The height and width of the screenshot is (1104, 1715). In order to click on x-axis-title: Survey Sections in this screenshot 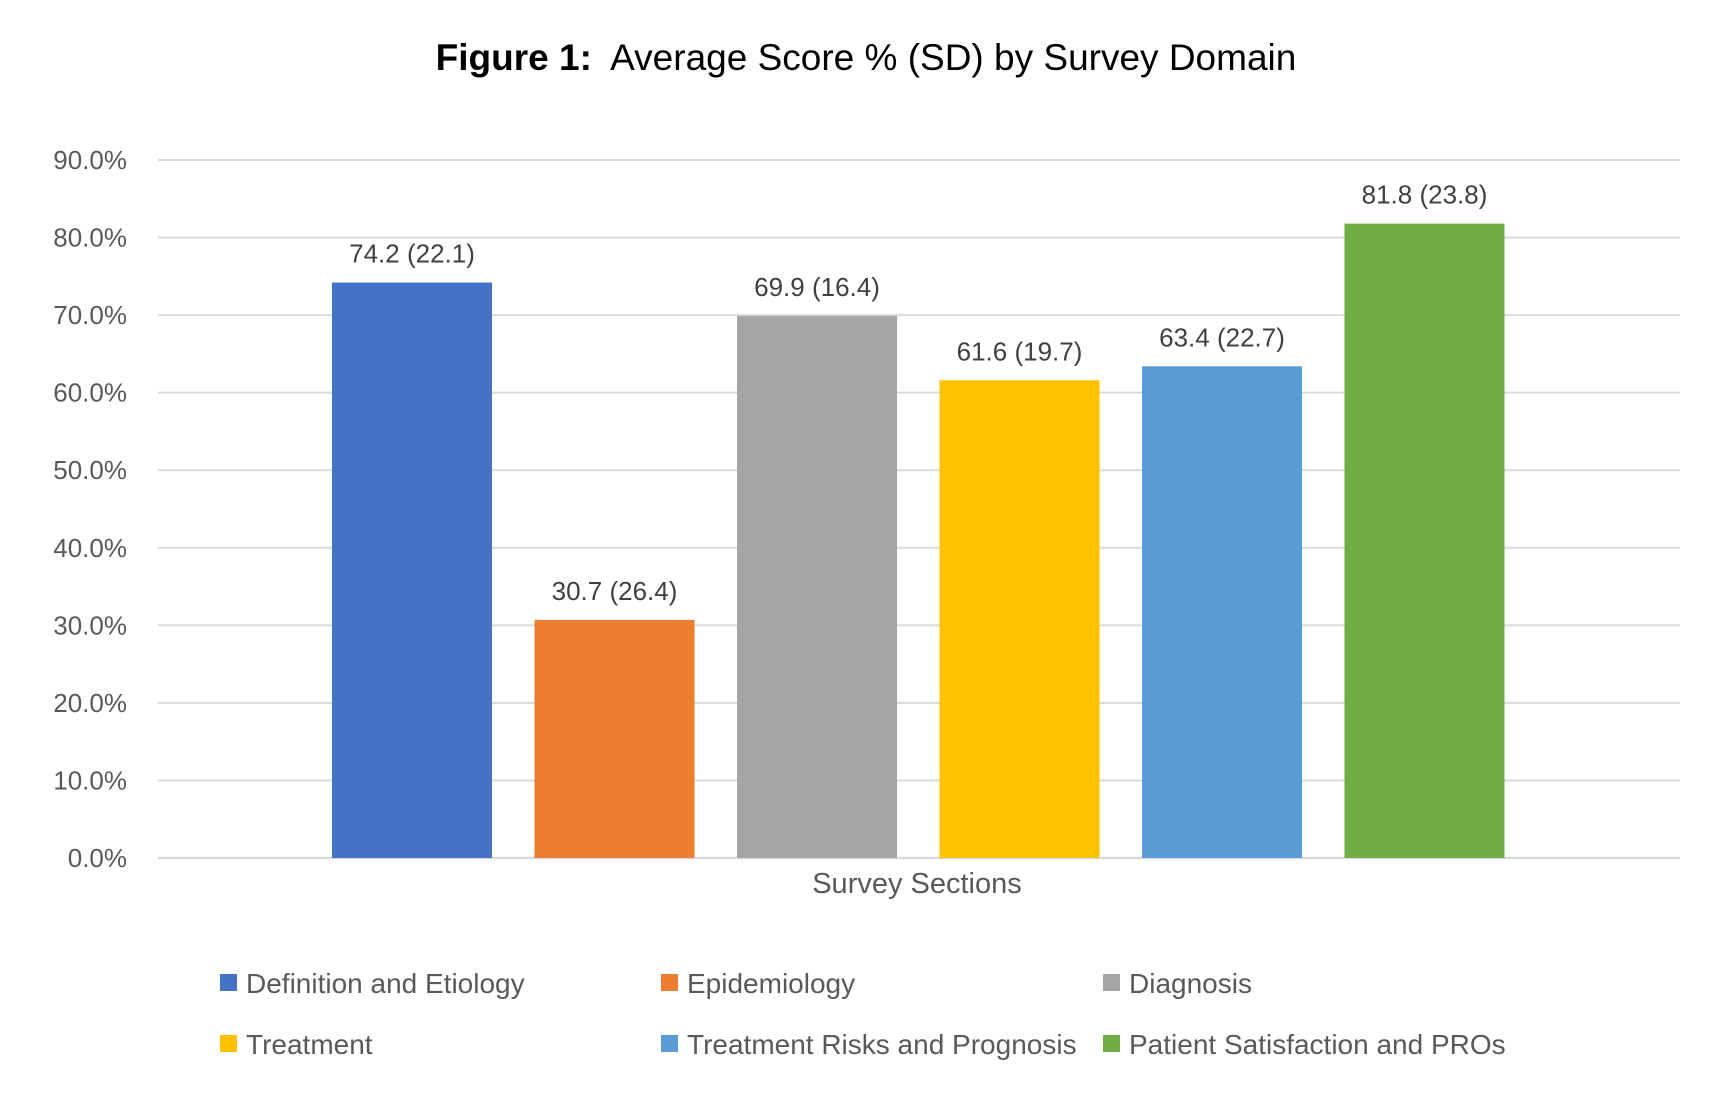, I will do `click(917, 884)`.